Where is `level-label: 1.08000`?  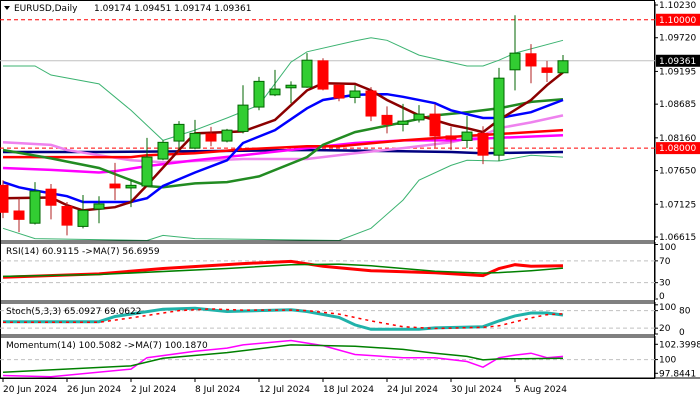
level-label: 1.08000 is located at coordinates (677, 149).